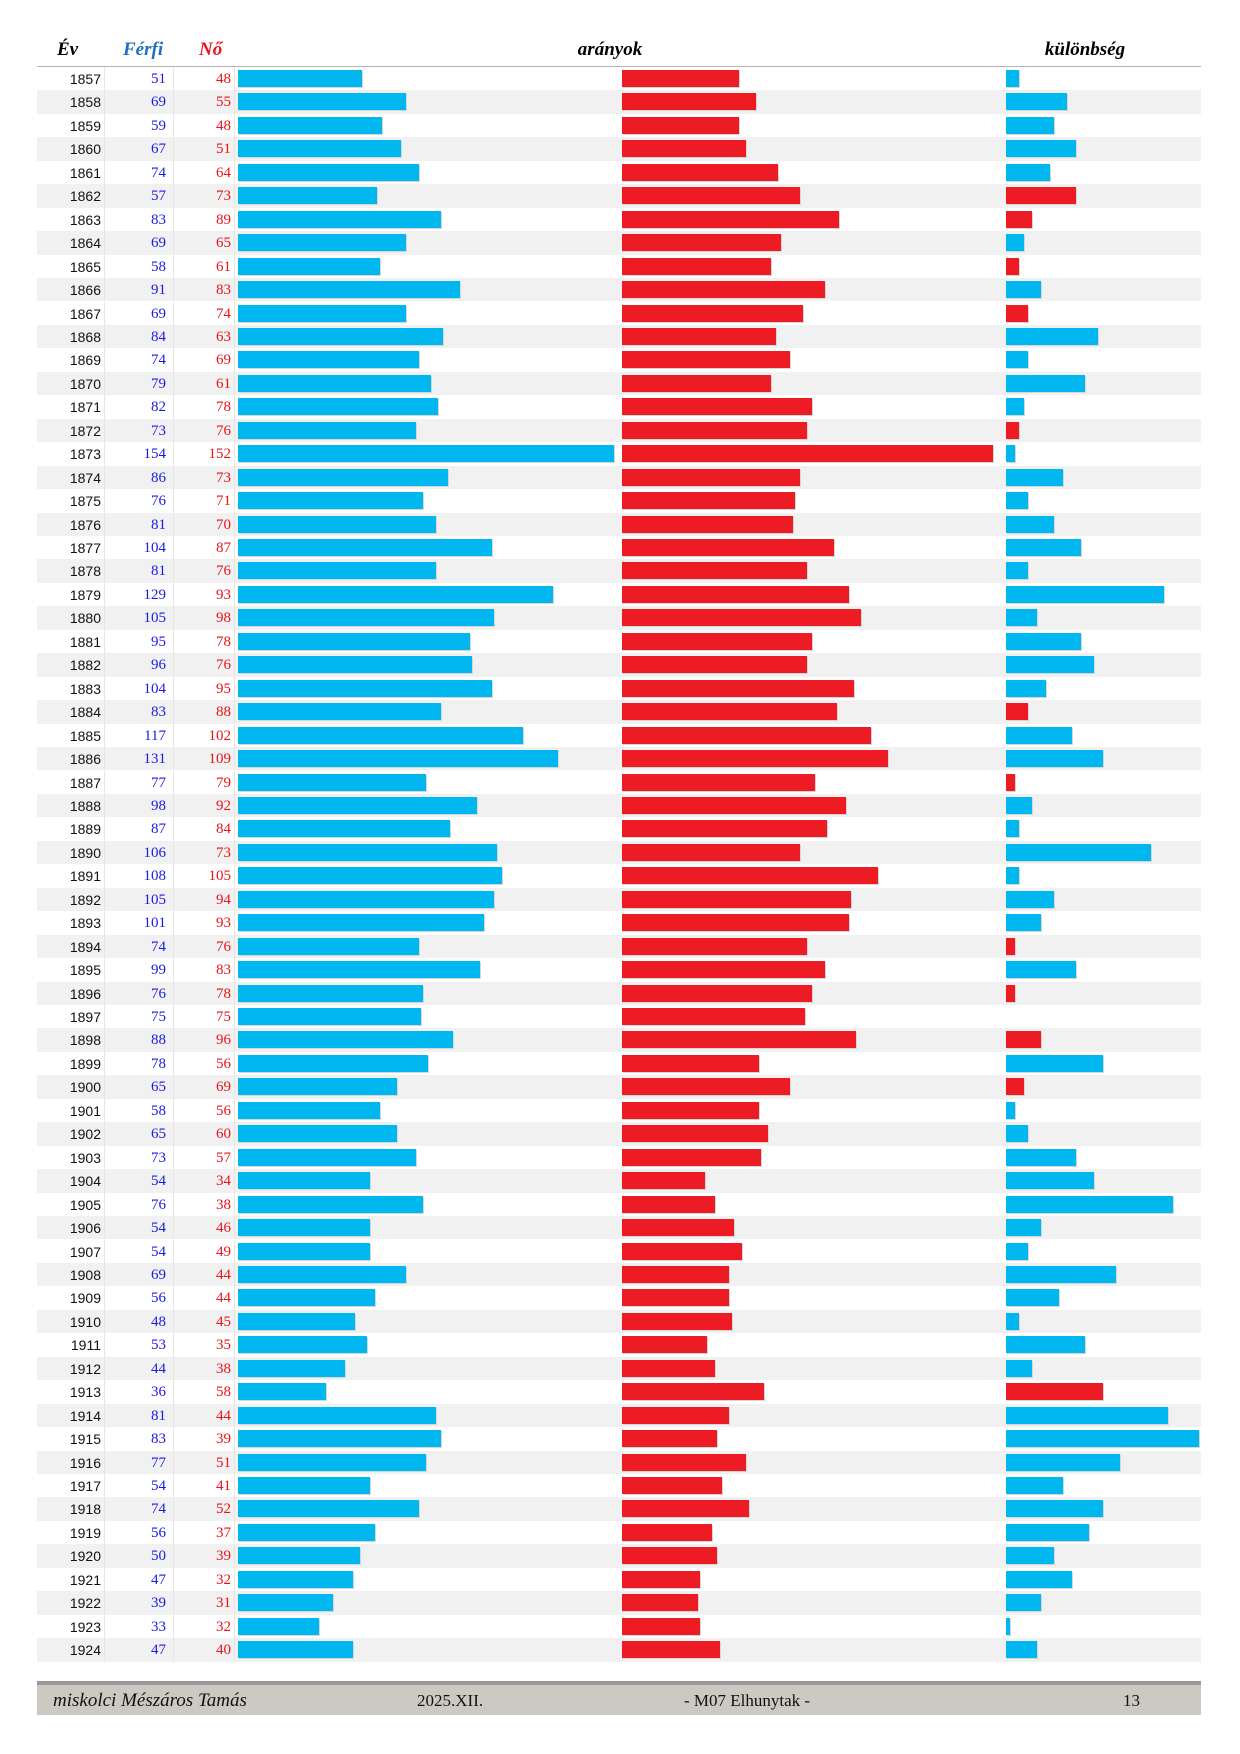  Describe the element at coordinates (85, 876) in the screenshot. I see `year-label: 1891` at that location.